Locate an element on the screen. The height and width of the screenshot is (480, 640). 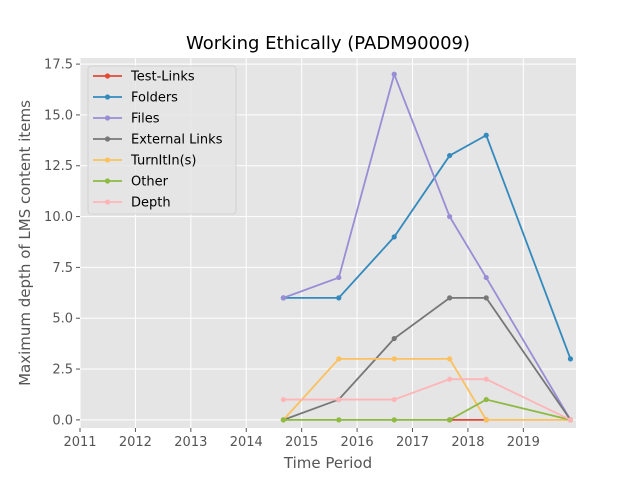
series-line-turnitin-s is located at coordinates (426, 389).